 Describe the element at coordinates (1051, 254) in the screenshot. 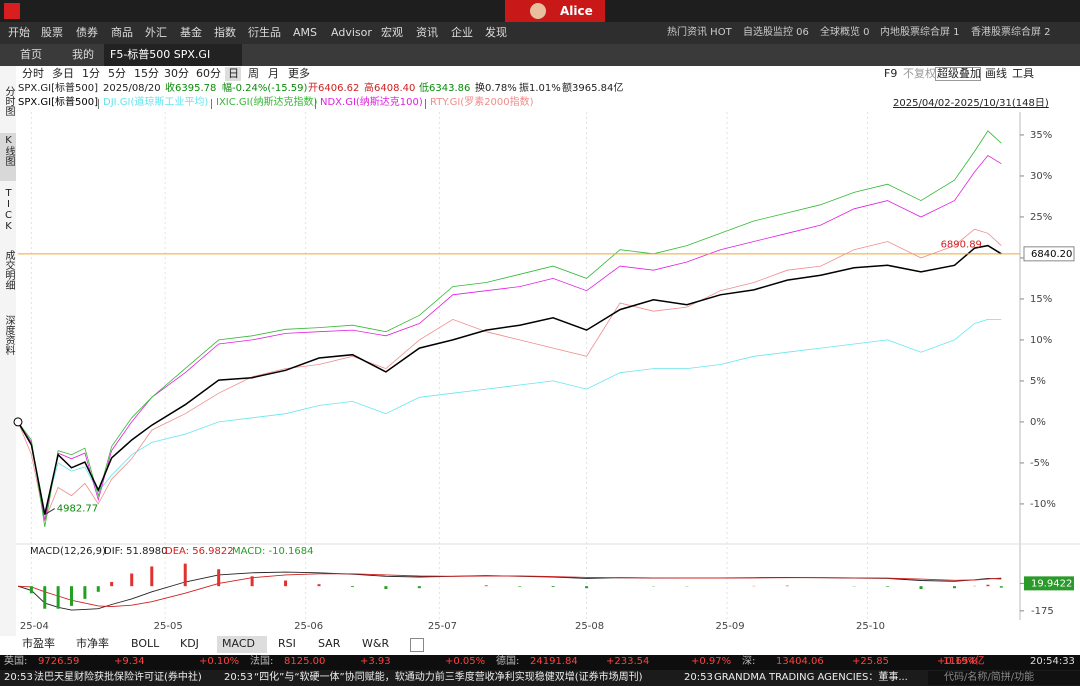

I see `last-price-label: 6840.20` at that location.